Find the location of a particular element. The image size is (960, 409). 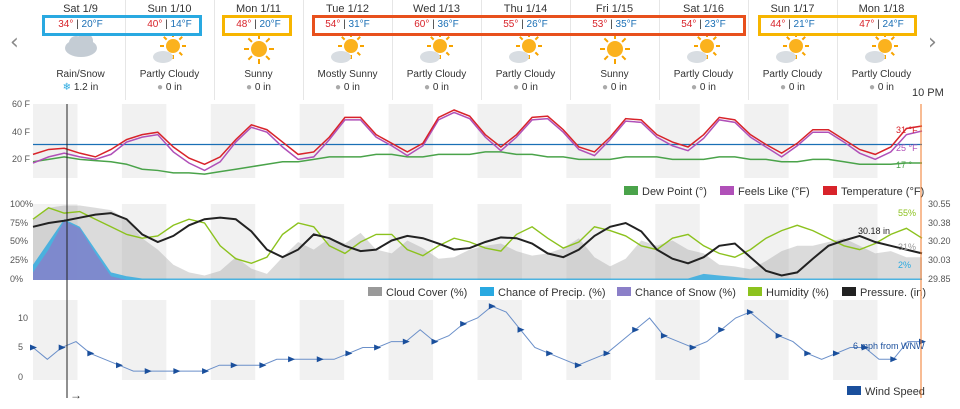

temp-range: 48° | 20°F is located at coordinates (258, 24).